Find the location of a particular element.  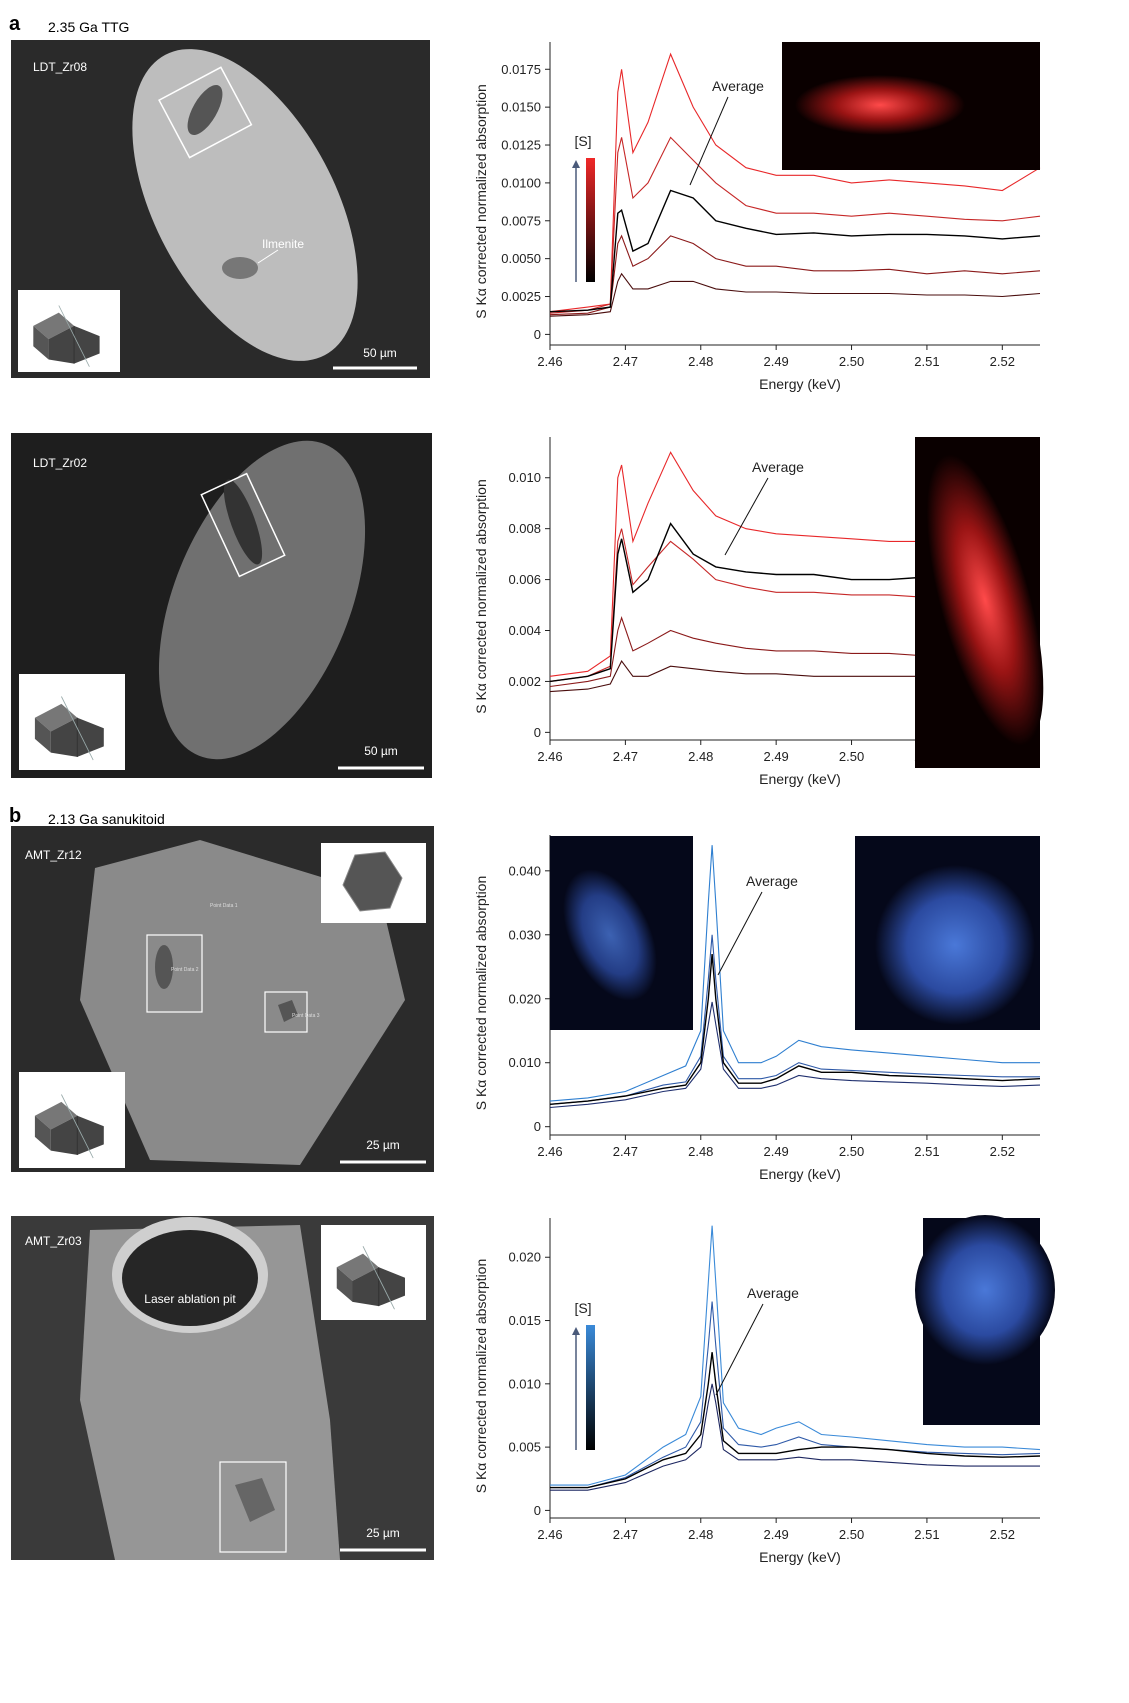

y-tick-label: 0.0125 is located at coordinates (521, 145).